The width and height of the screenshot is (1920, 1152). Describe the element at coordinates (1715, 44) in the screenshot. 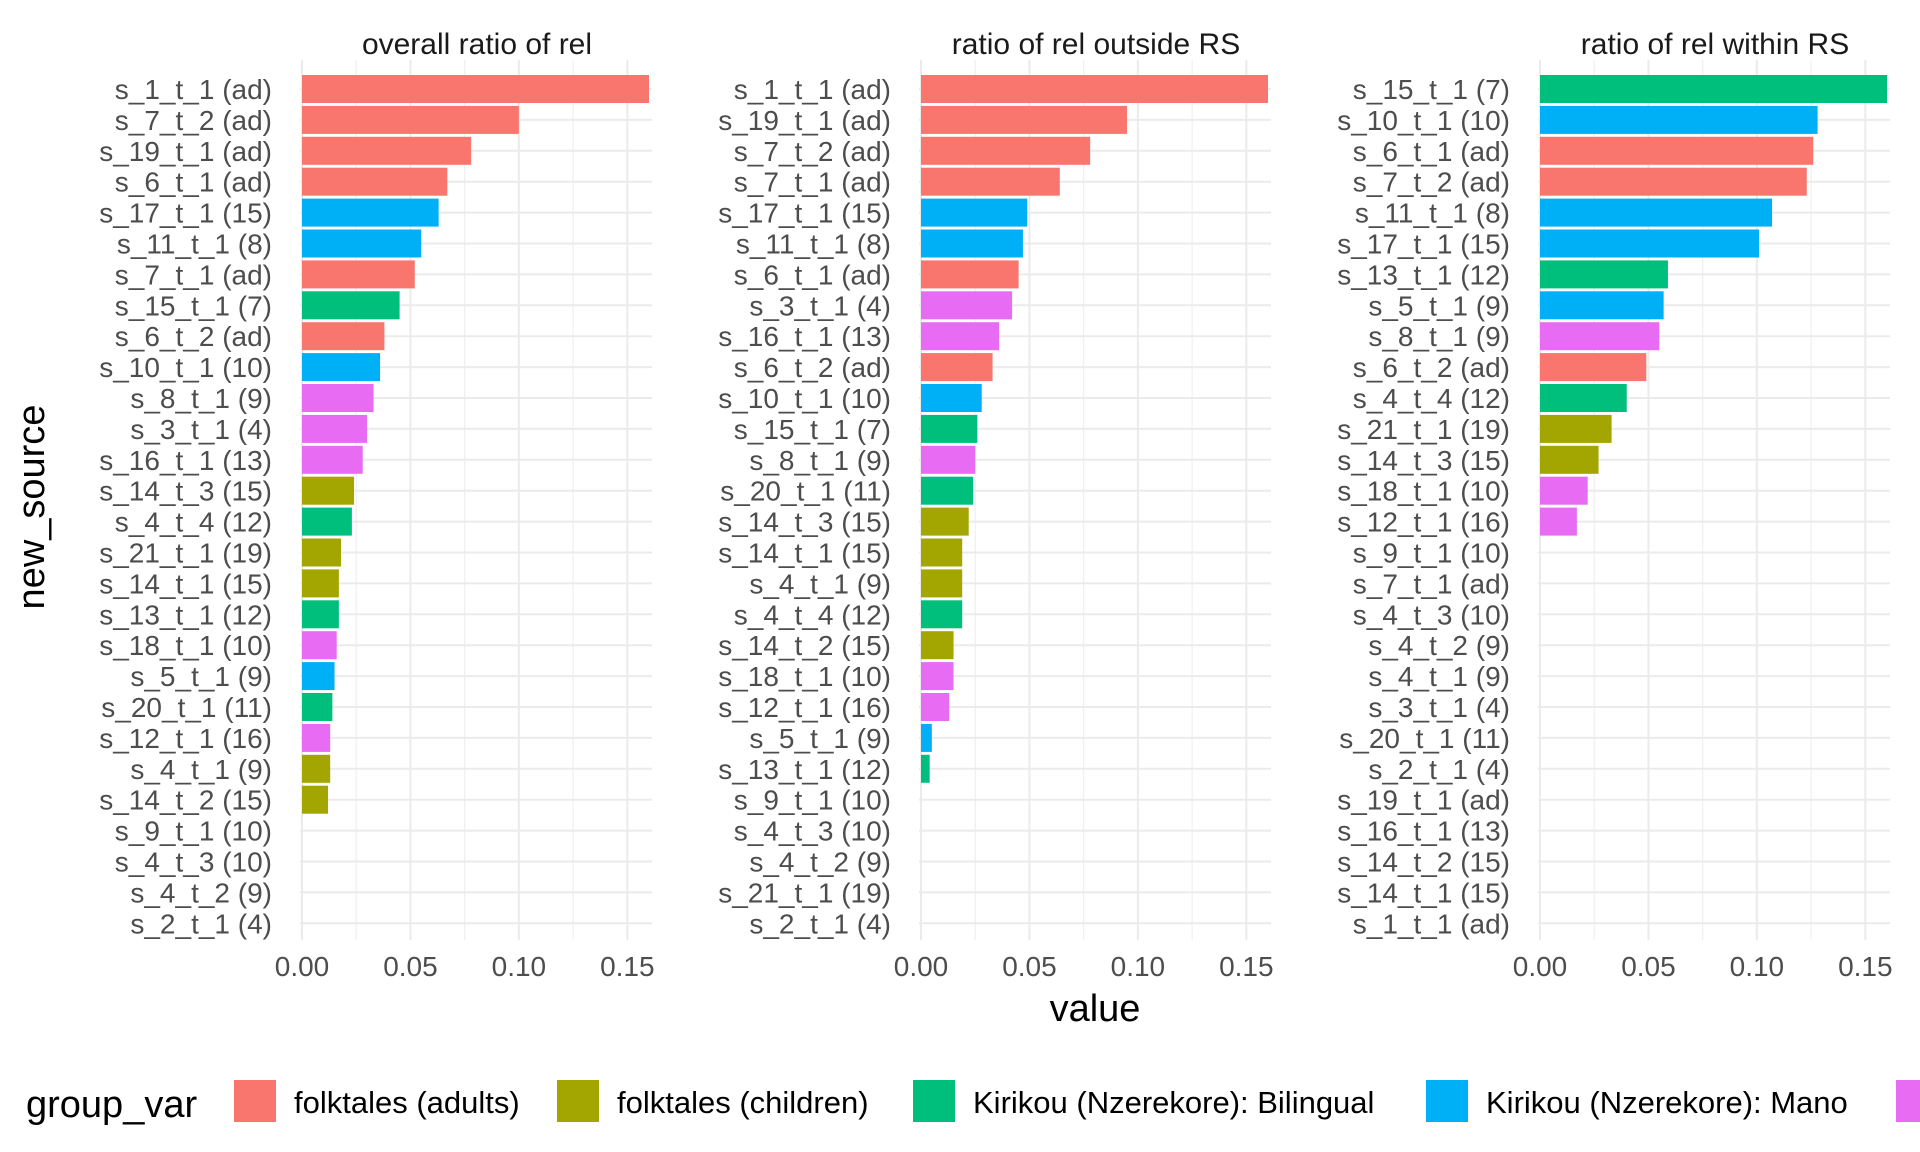

I see `panel-title: ratio of rel within RS` at that location.